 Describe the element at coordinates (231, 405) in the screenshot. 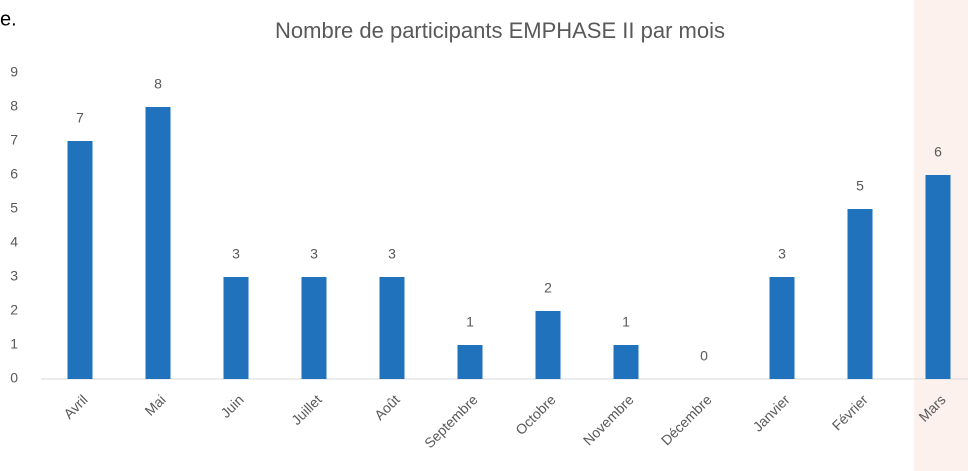

I see `x-tick-label: Juin` at that location.